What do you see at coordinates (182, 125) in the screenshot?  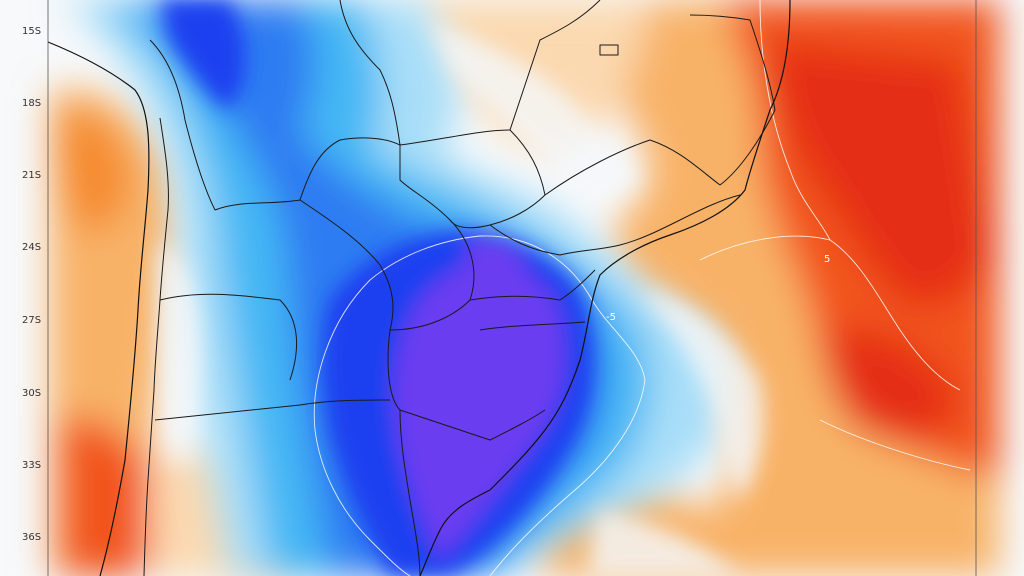 I see `border-bolivia-west` at bounding box center [182, 125].